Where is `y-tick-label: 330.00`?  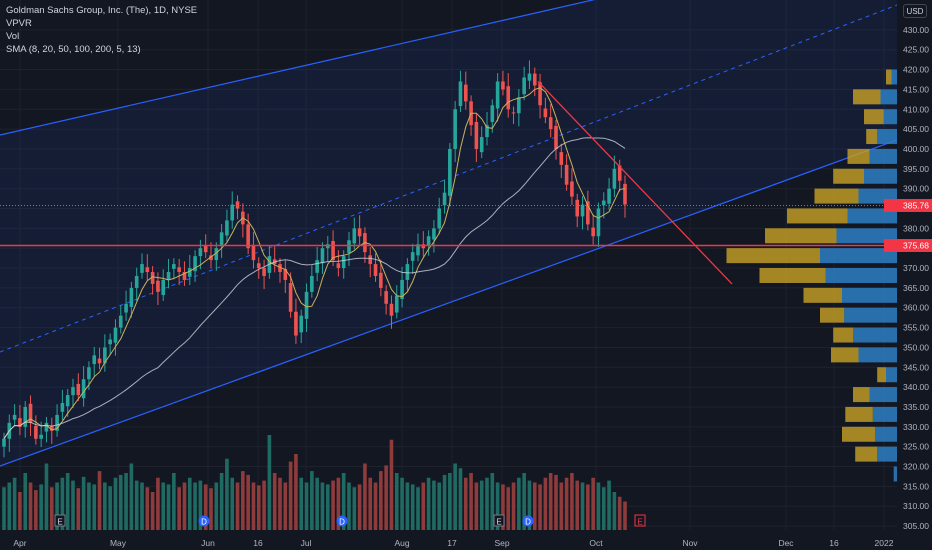
y-tick-label: 330.00 is located at coordinates (916, 427).